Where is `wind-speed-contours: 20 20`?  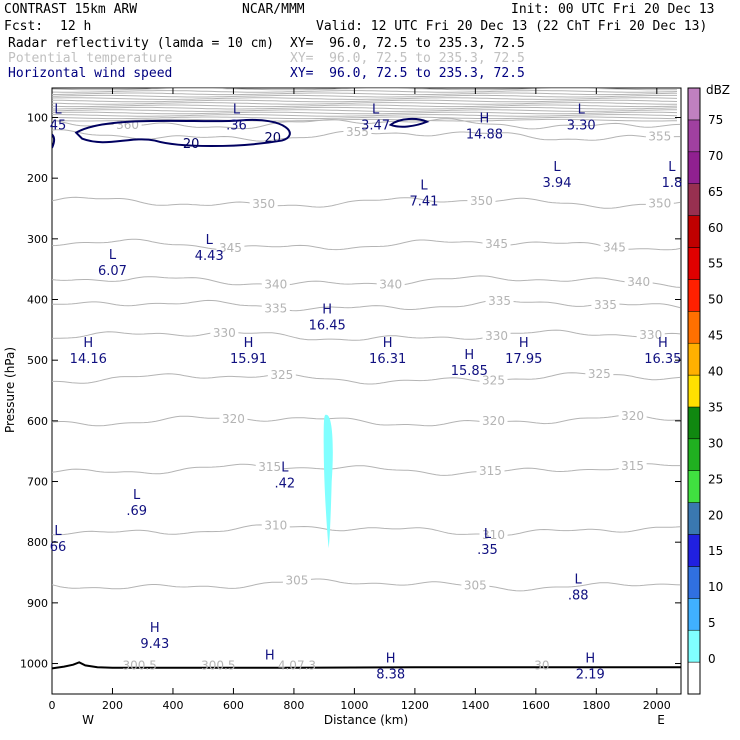 wind-speed-contours: 20 20 is located at coordinates (241, 134).